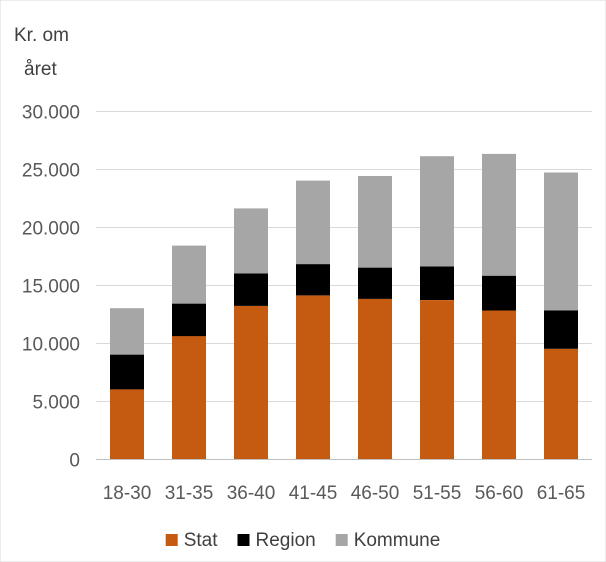  I want to click on legend-label-kommune: Kommune, so click(397, 540).